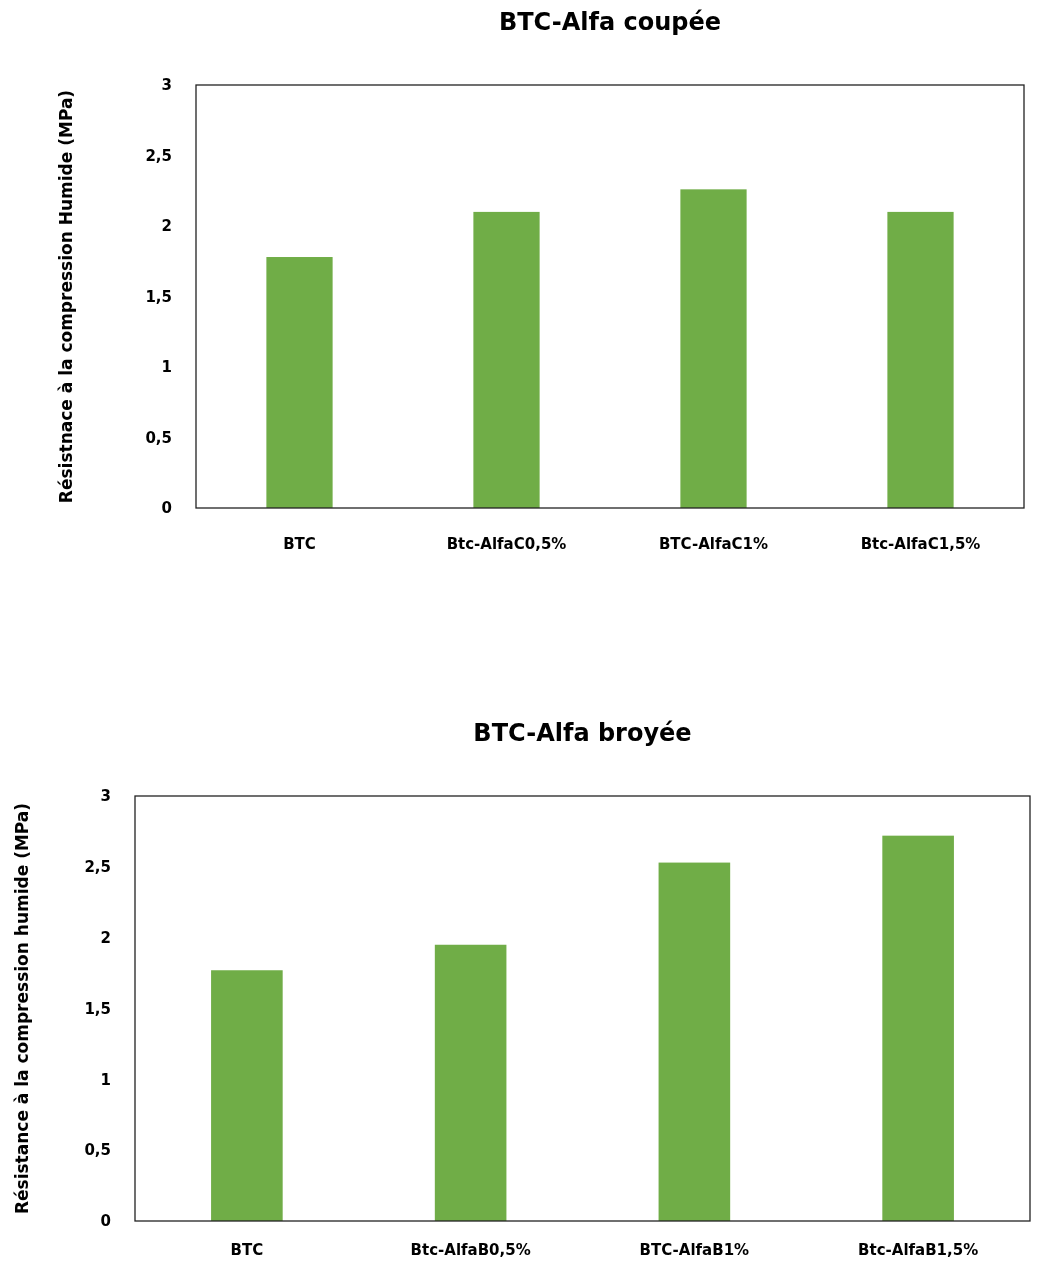 The height and width of the screenshot is (1267, 1038). What do you see at coordinates (22, 1008) in the screenshot?
I see `y-axis-title: Résistance à la compression humide (MPa)` at bounding box center [22, 1008].